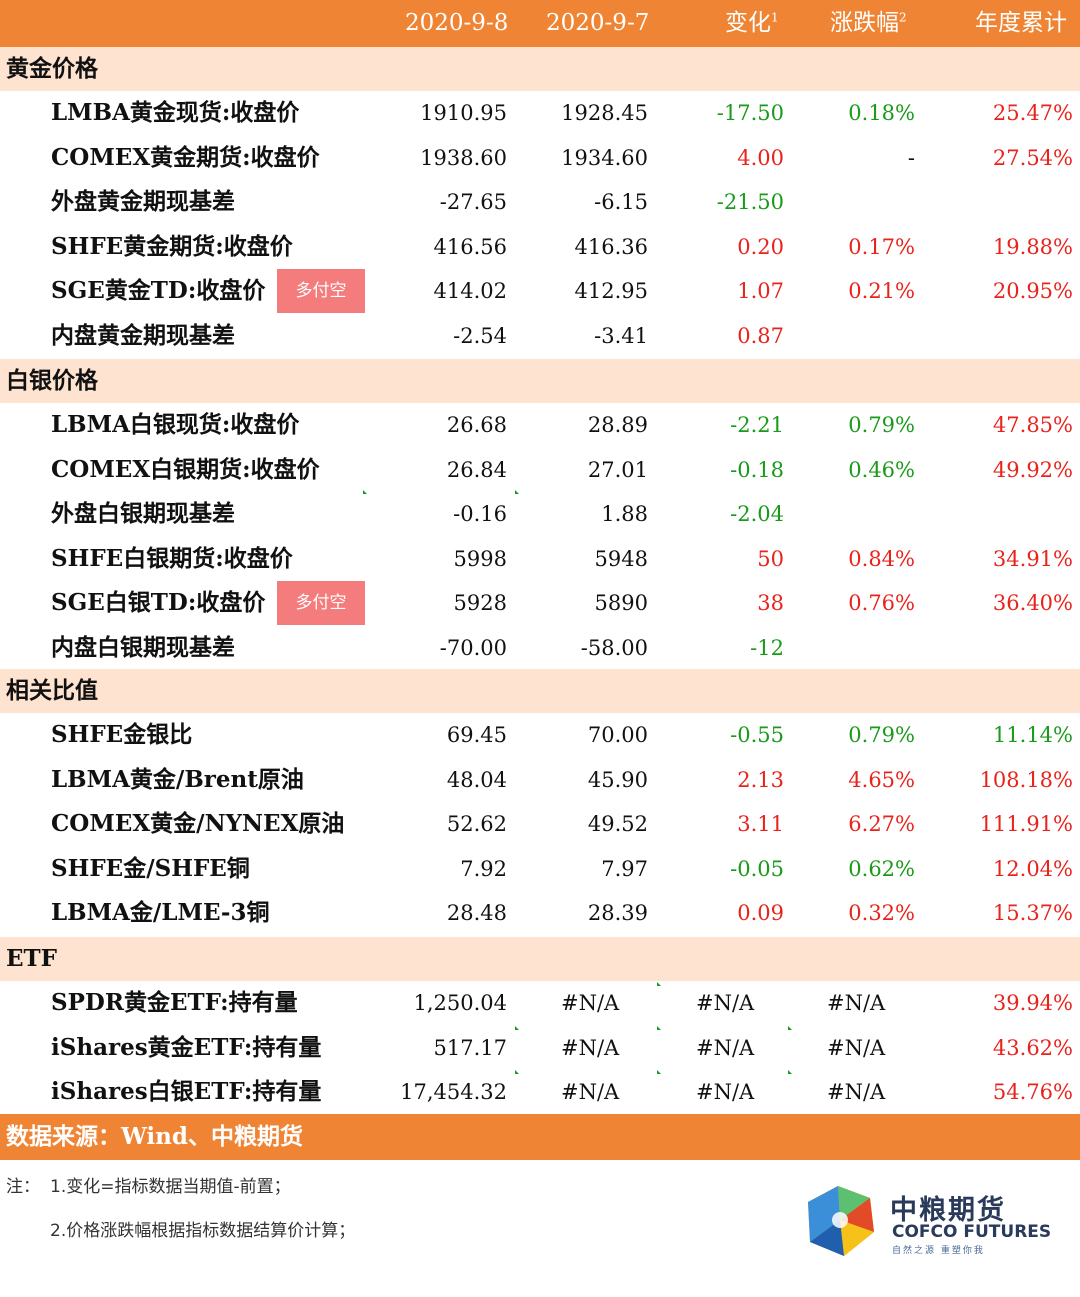 Image resolution: width=1080 pixels, height=1297 pixels. Describe the element at coordinates (1026, 824) in the screenshot. I see `cell-ytd: 111.91%` at that location.